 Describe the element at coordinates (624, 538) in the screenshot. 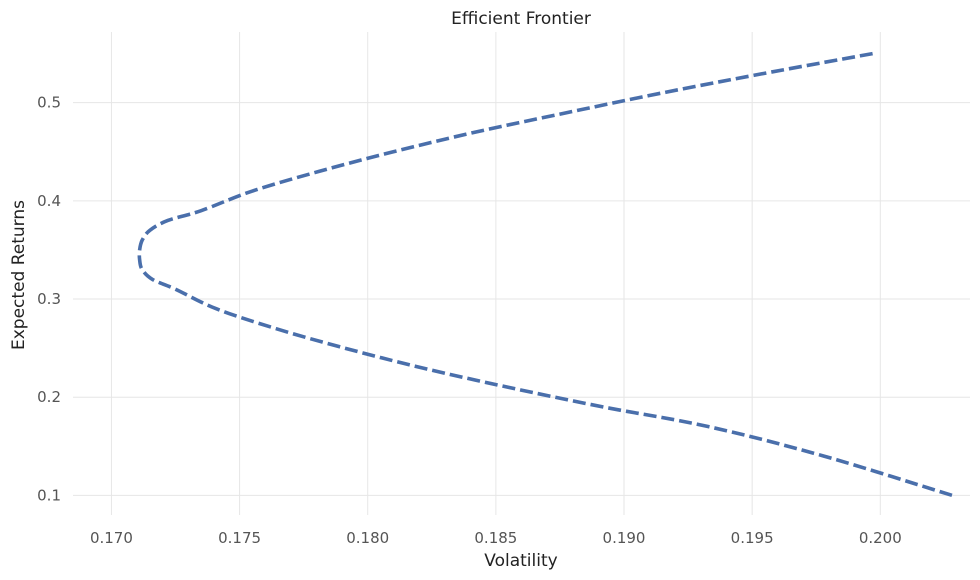

I see `x-tick-label: 0.190` at that location.